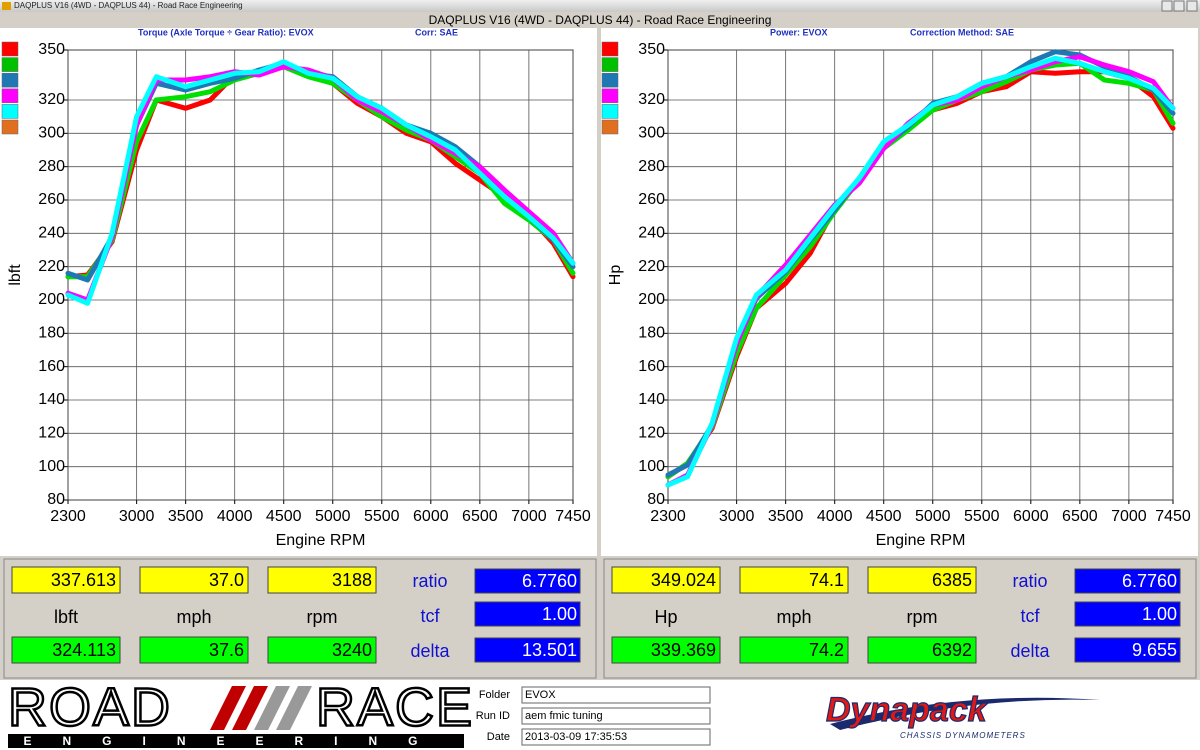 This screenshot has width=1200, height=750. I want to click on close-button, so click(1192, 6).